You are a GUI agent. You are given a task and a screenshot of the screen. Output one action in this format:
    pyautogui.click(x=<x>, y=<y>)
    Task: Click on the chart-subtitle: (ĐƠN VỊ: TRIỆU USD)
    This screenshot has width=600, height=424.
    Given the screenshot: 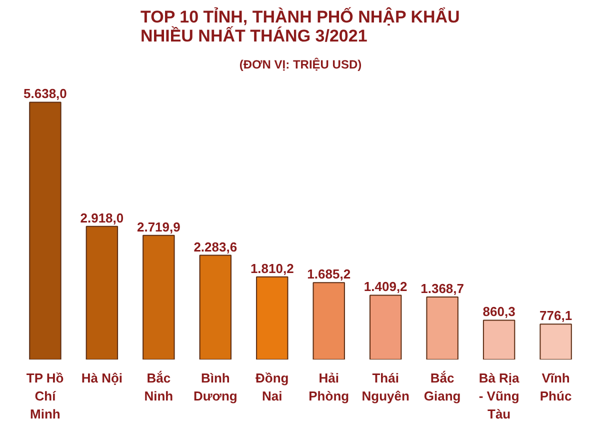 What is the action you would take?
    pyautogui.click(x=300, y=65)
    